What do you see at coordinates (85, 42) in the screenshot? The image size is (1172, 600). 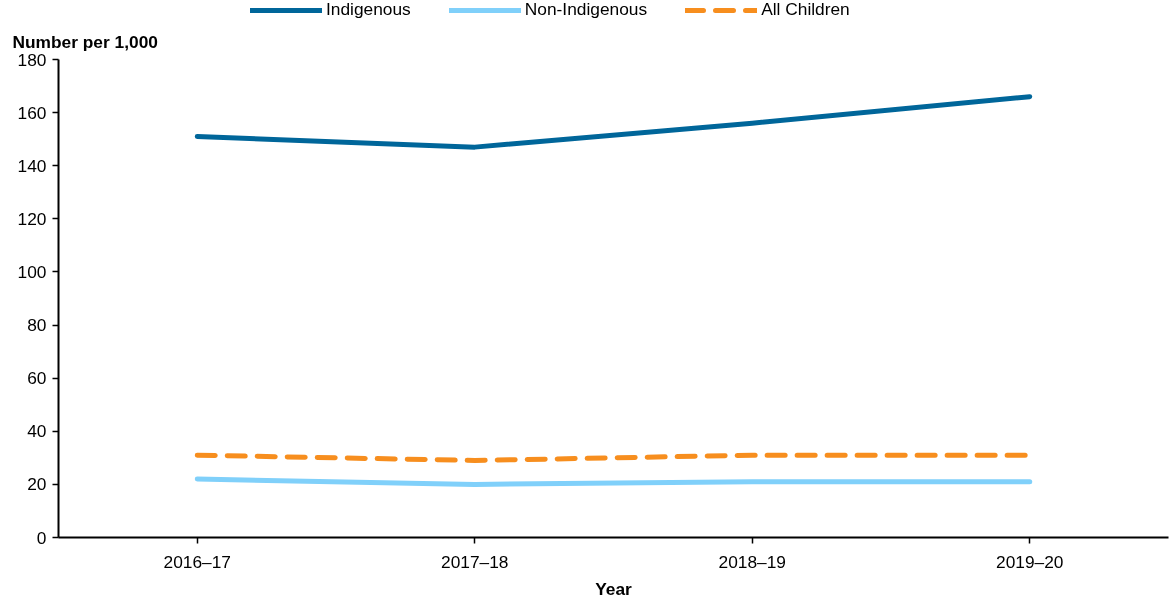 I see `y-axis-title: Number per 1,000` at bounding box center [85, 42].